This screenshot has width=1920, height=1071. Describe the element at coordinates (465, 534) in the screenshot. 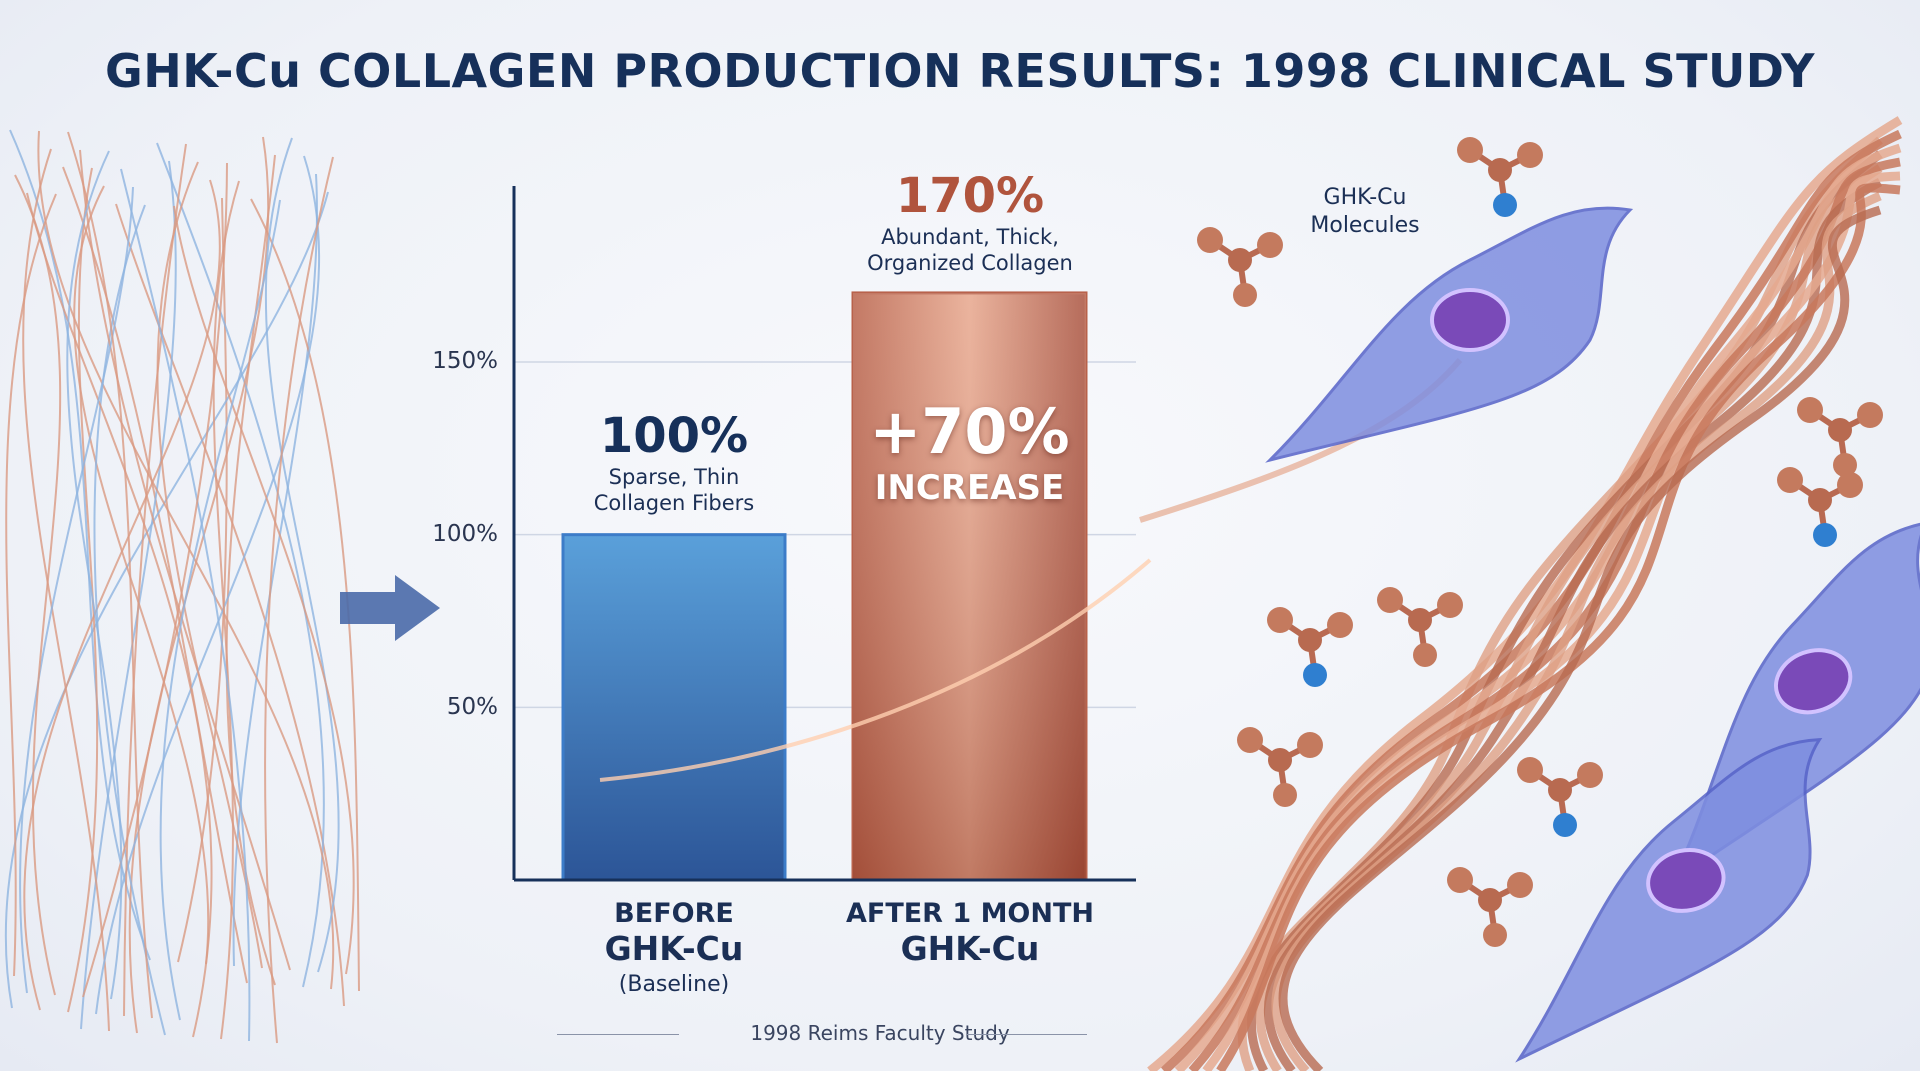

I see `y-tick-label: 100%` at that location.